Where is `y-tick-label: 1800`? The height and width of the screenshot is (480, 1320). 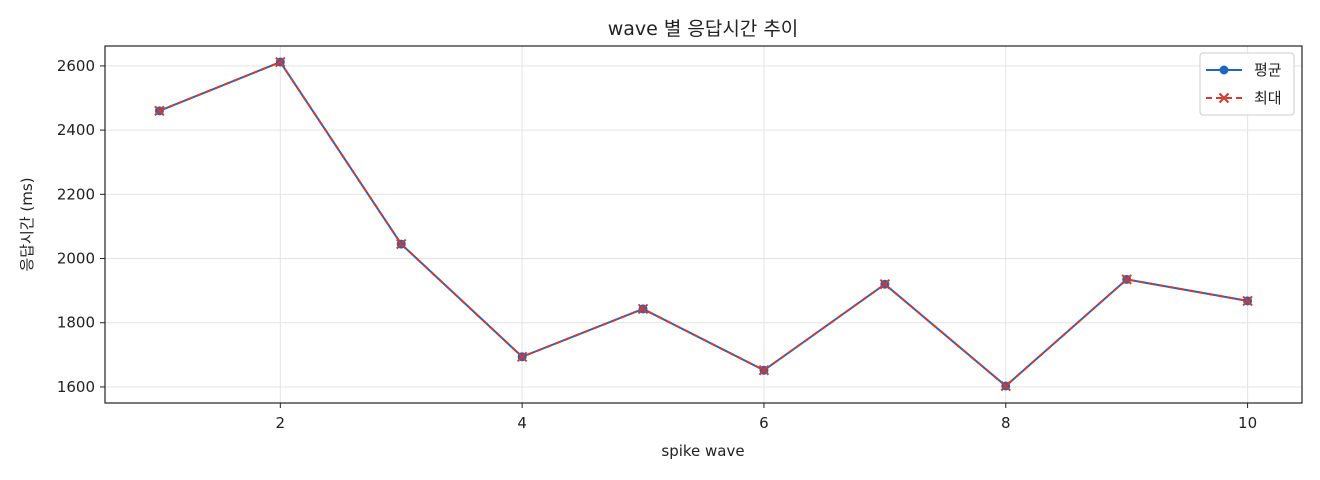 y-tick-label: 1800 is located at coordinates (76, 323).